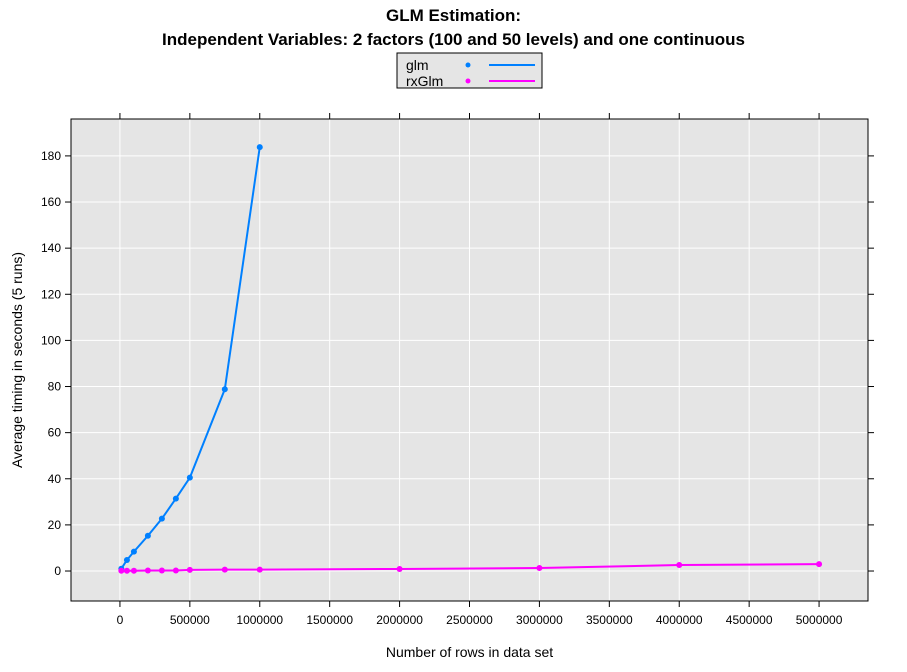  I want to click on legend-label: rxGlm, so click(424, 81).